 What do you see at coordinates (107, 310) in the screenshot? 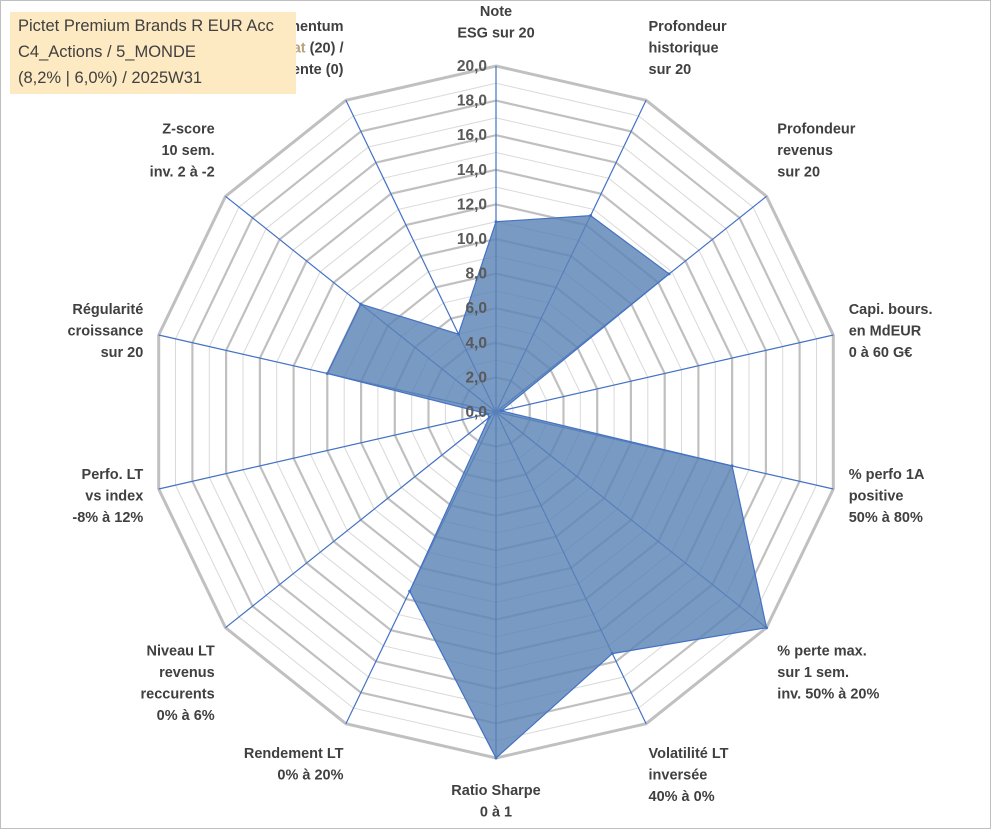
I see `axis-label-line: Régularité` at bounding box center [107, 310].